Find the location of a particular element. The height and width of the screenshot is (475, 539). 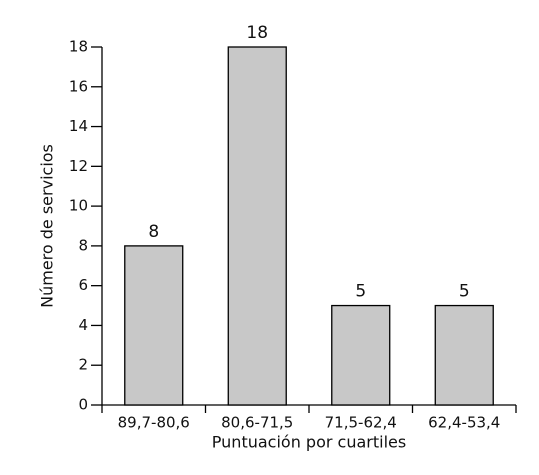

y-tick-label: 18 is located at coordinates (78, 47).